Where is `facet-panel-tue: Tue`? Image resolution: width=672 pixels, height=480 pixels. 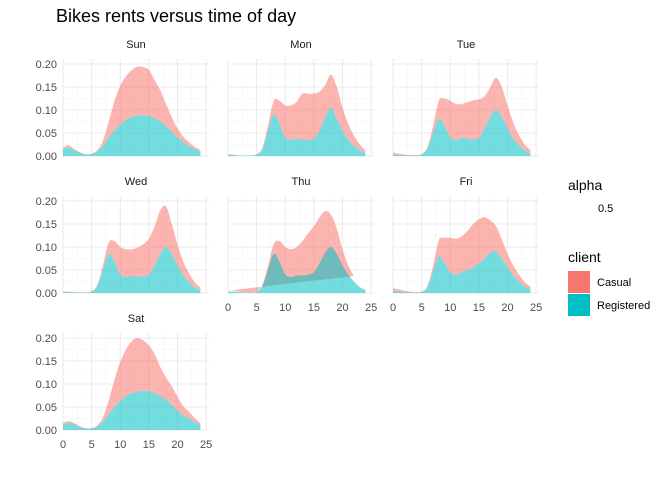
facet-panel-tue: Tue is located at coordinates (465, 98).